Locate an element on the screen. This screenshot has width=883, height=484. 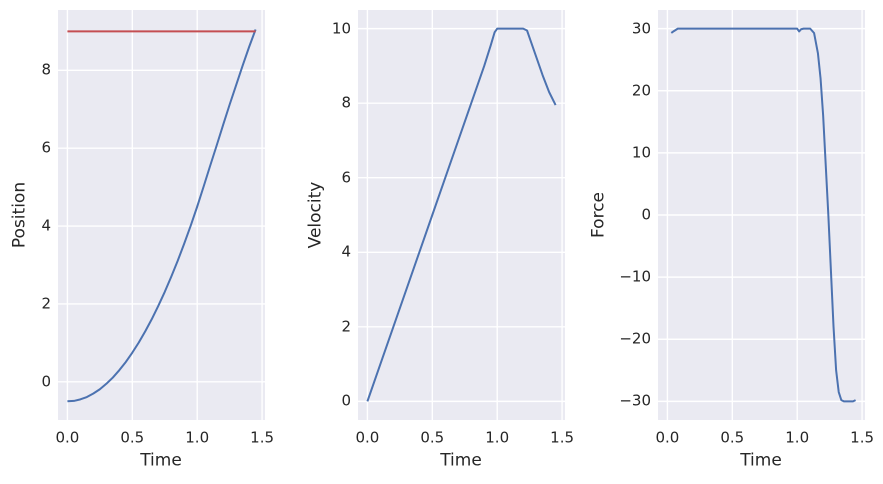
position-x-axis-label: Time is located at coordinates (161, 460).